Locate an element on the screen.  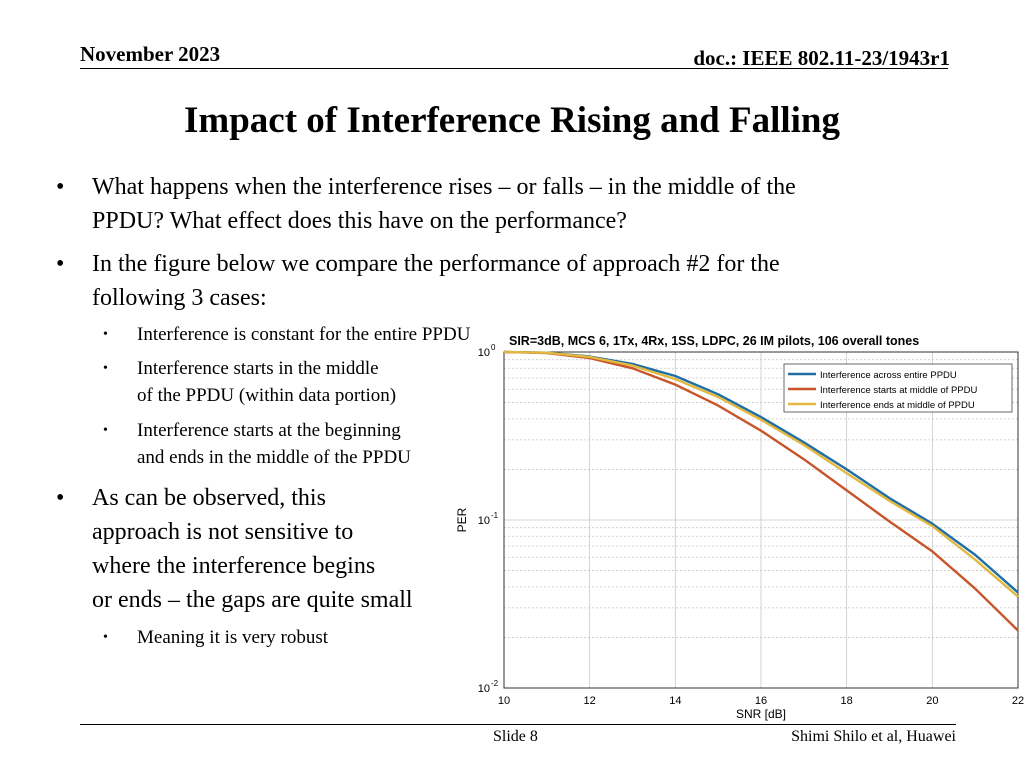
sub-bullet-4: • Meaning it is very robust is located at coordinates (216, 637).